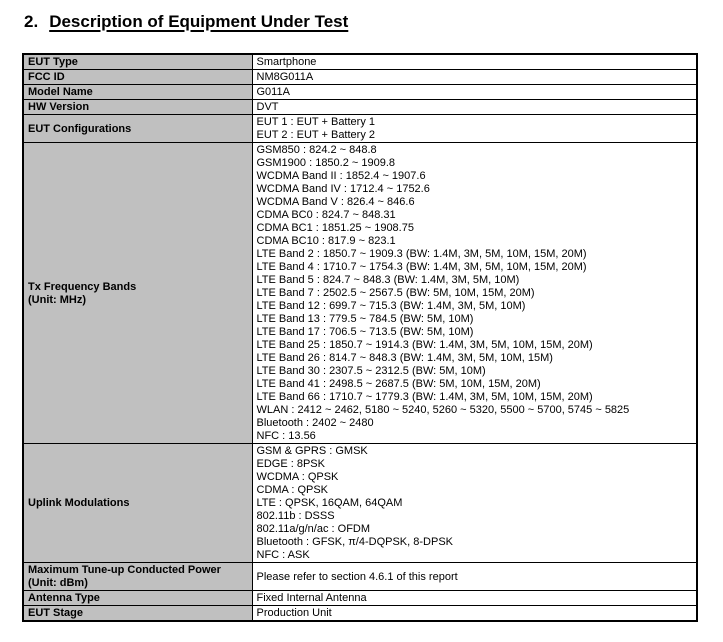  I want to click on value-line: CDMA : QPSK, so click(292, 490).